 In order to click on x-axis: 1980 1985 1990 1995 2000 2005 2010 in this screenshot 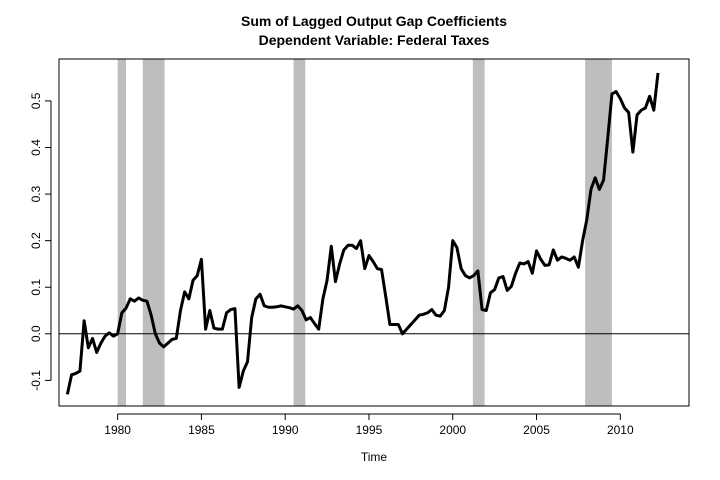, I will do `click(369, 425)`.